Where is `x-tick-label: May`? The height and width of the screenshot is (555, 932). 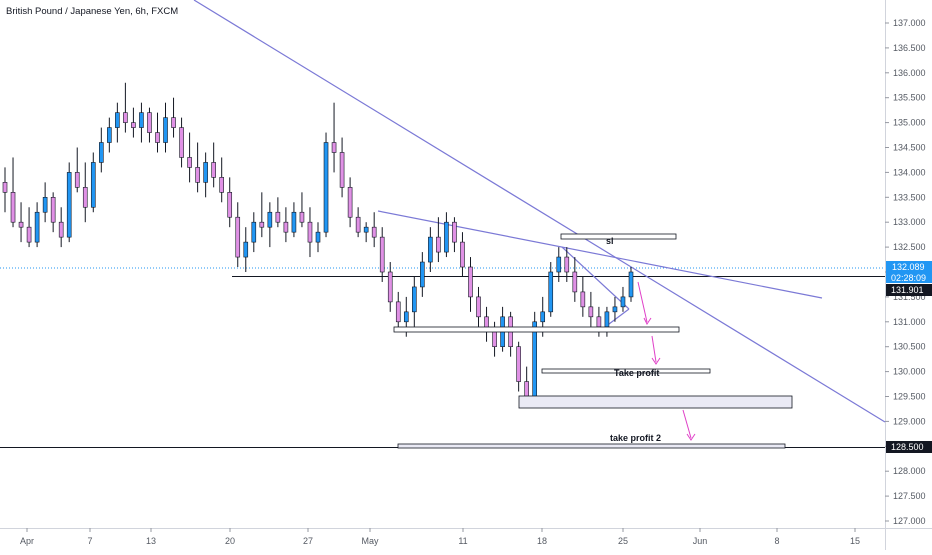
x-tick-label: May is located at coordinates (370, 541).